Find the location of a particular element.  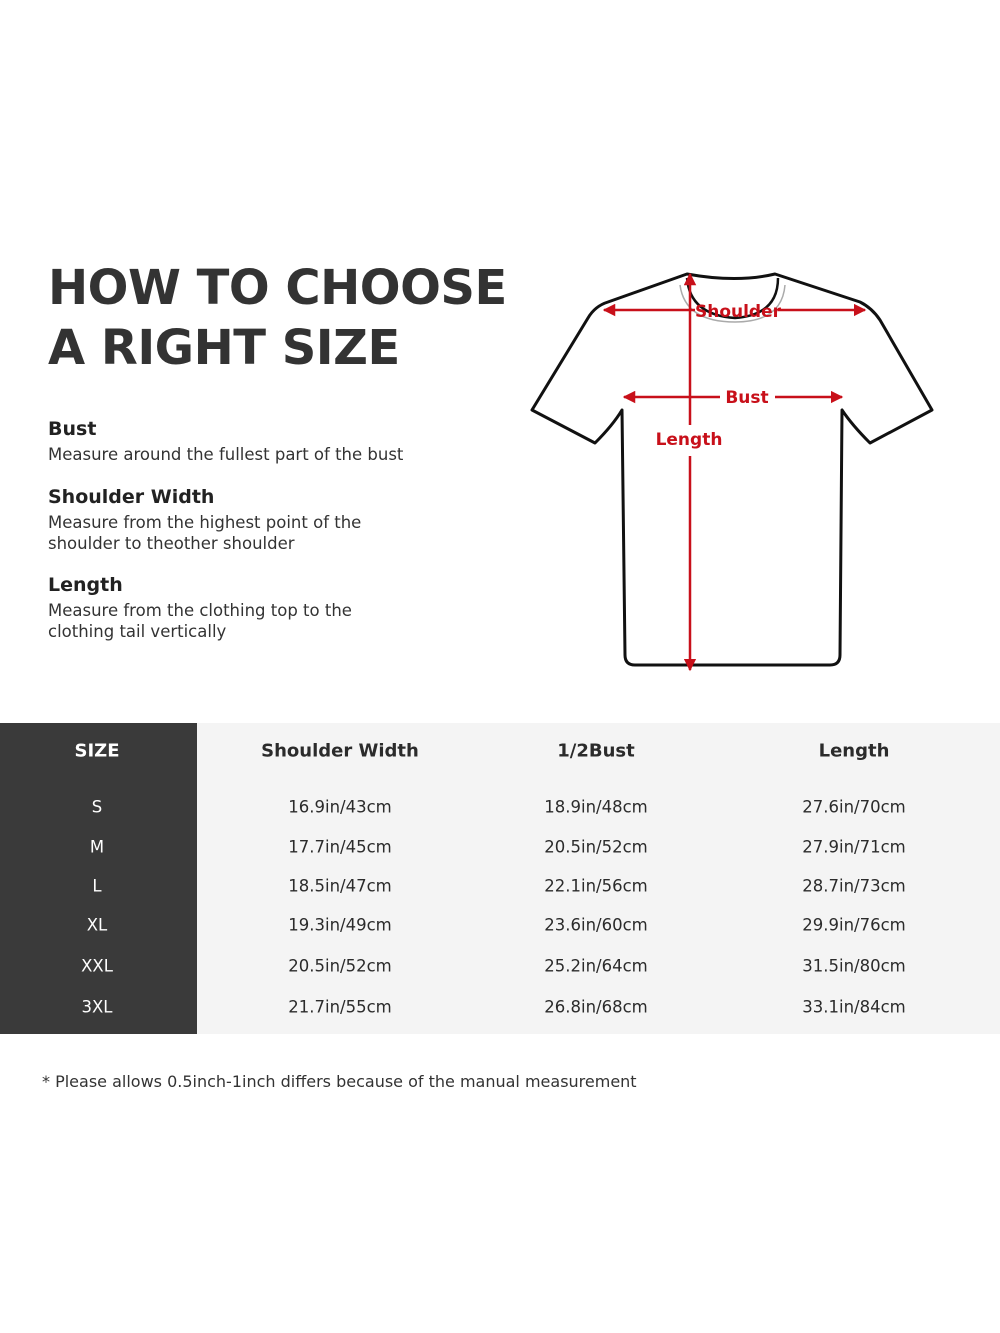

table-cell: 21.7in/55cm is located at coordinates (340, 1007).